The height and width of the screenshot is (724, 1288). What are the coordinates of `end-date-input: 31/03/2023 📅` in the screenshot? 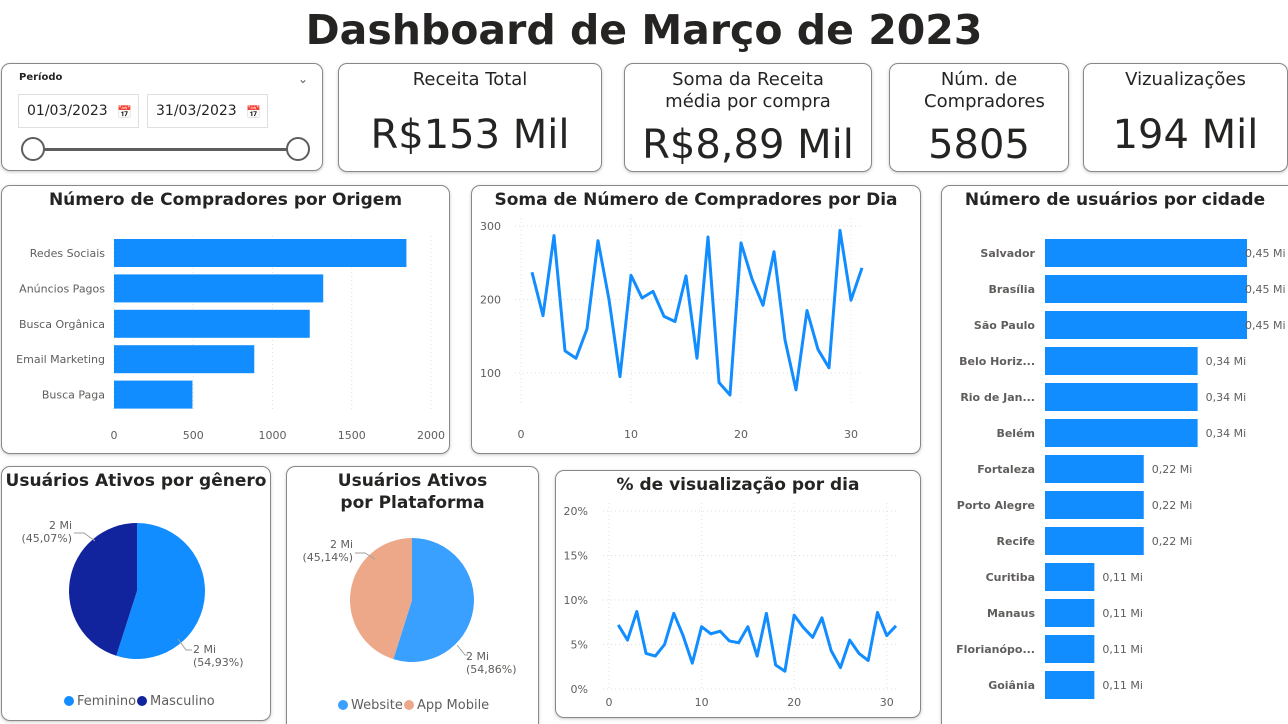 It's located at (207, 111).